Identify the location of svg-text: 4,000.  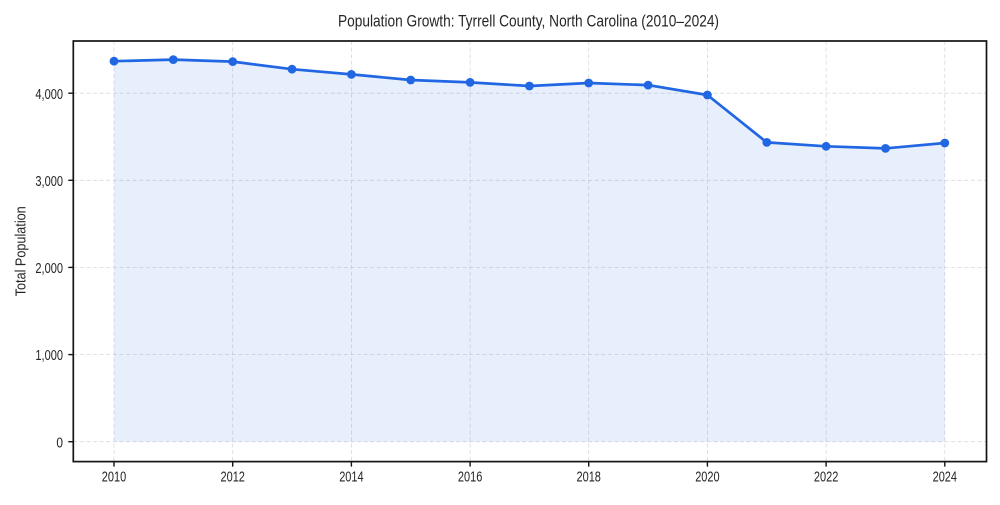
(49, 94).